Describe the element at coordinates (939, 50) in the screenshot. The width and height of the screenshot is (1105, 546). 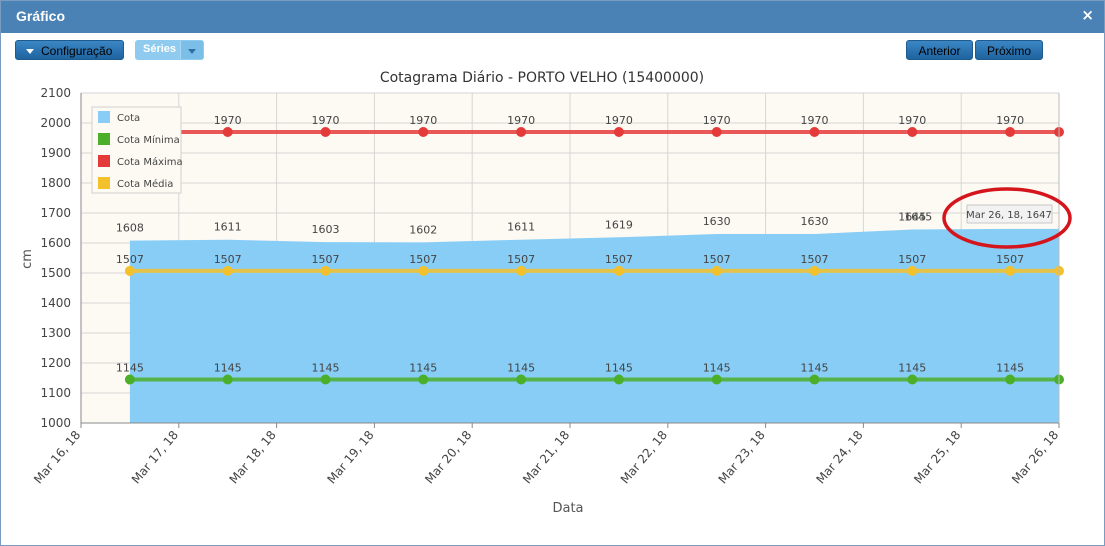
I see `previous-button: Anterior` at that location.